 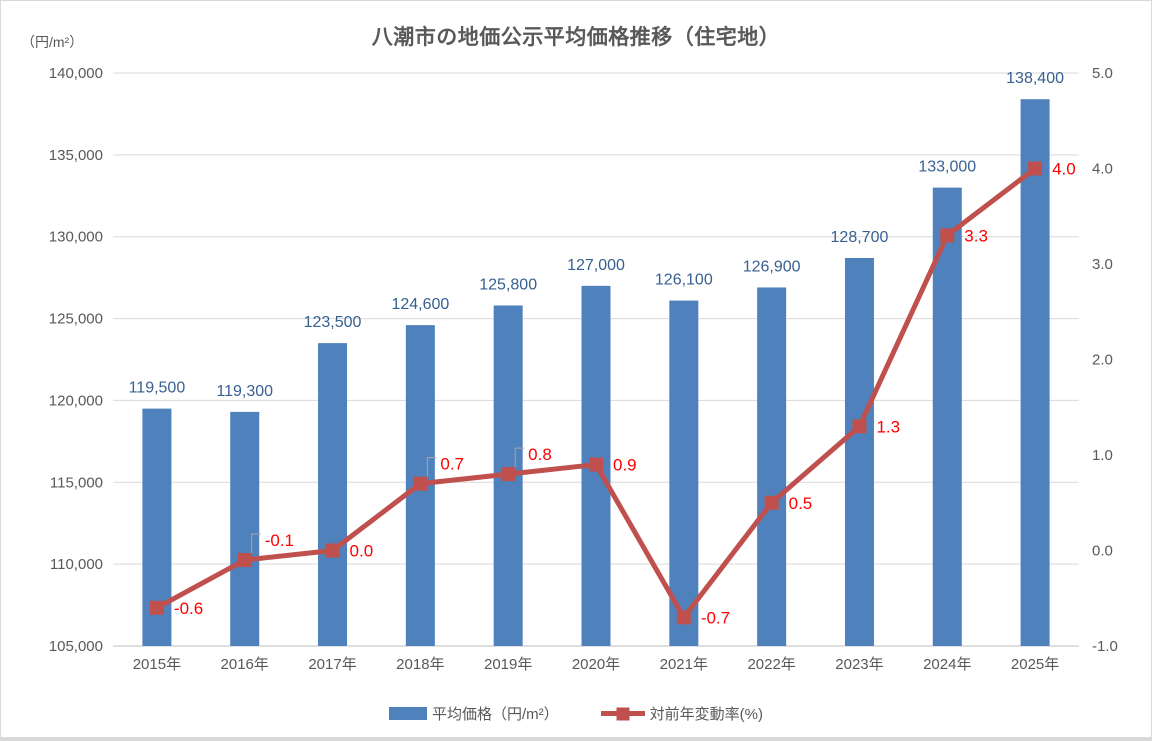 I want to click on bar-value-label: 124,600, so click(x=420, y=304).